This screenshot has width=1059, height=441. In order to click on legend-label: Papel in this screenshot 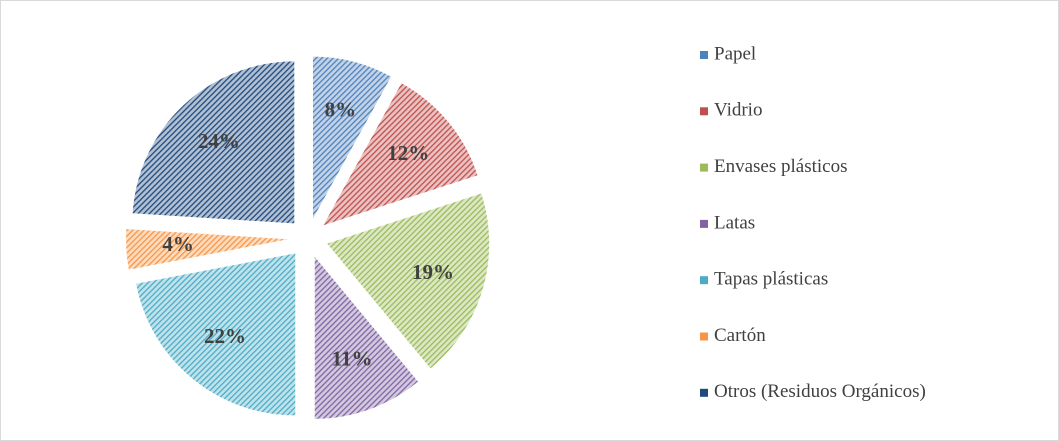, I will do `click(735, 53)`.